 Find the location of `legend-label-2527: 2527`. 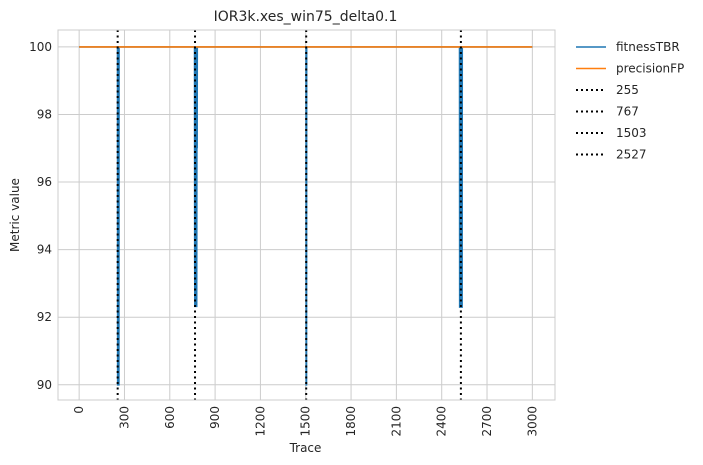

legend-label-2527: 2527 is located at coordinates (631, 155).